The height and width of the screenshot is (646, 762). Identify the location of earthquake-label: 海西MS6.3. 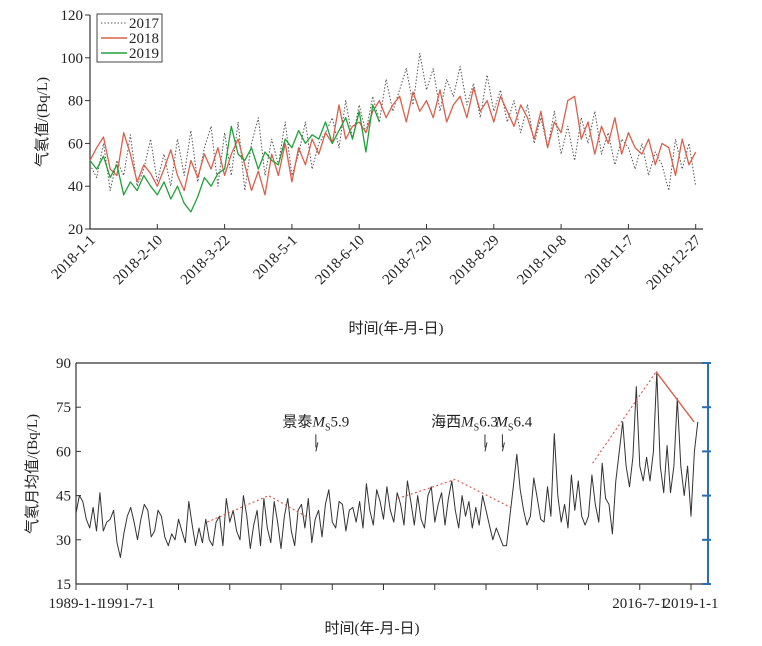
(464, 423).